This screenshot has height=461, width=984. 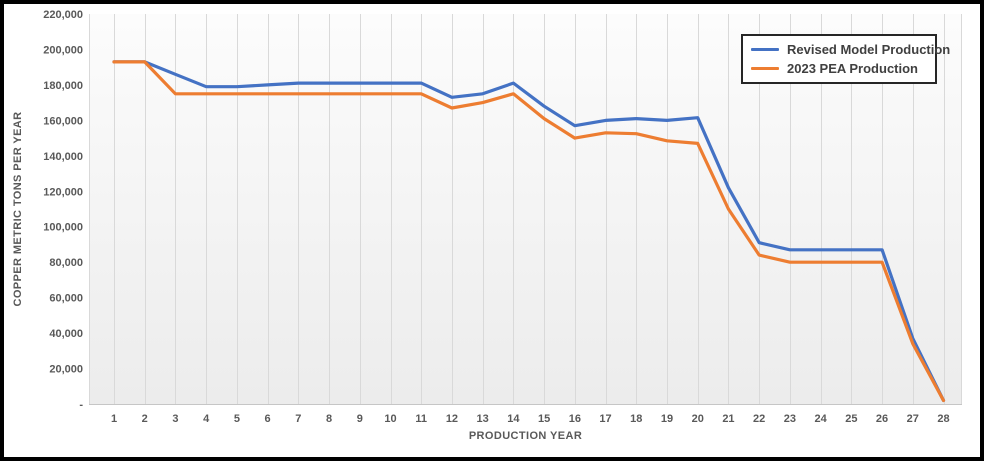 What do you see at coordinates (820, 419) in the screenshot?
I see `x-tick-label: 24` at bounding box center [820, 419].